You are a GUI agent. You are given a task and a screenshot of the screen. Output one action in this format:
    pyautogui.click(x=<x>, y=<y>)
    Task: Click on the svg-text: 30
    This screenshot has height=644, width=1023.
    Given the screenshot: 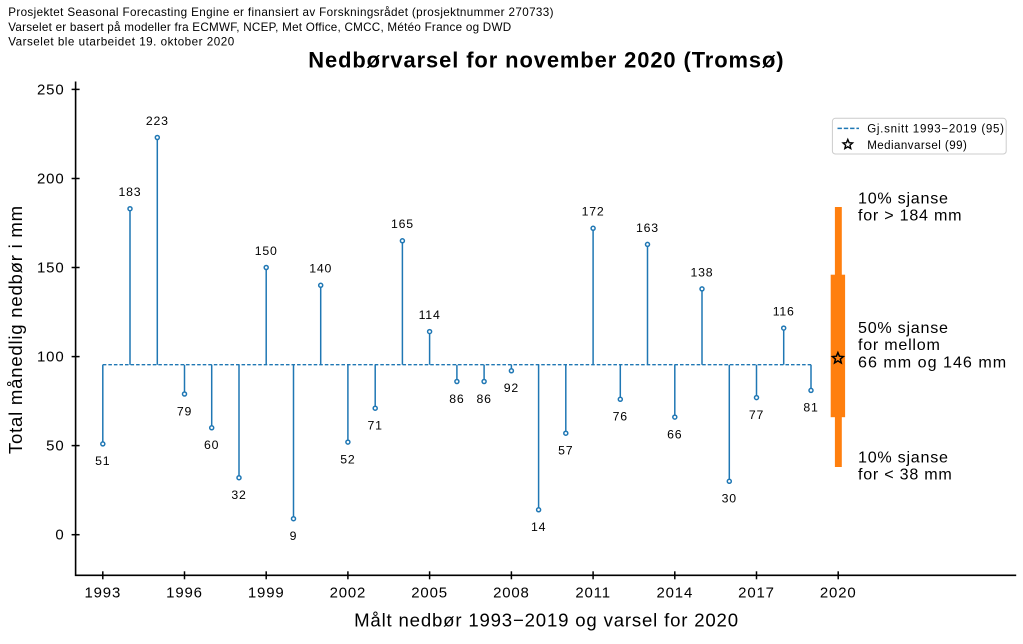 What is the action you would take?
    pyautogui.click(x=729, y=499)
    